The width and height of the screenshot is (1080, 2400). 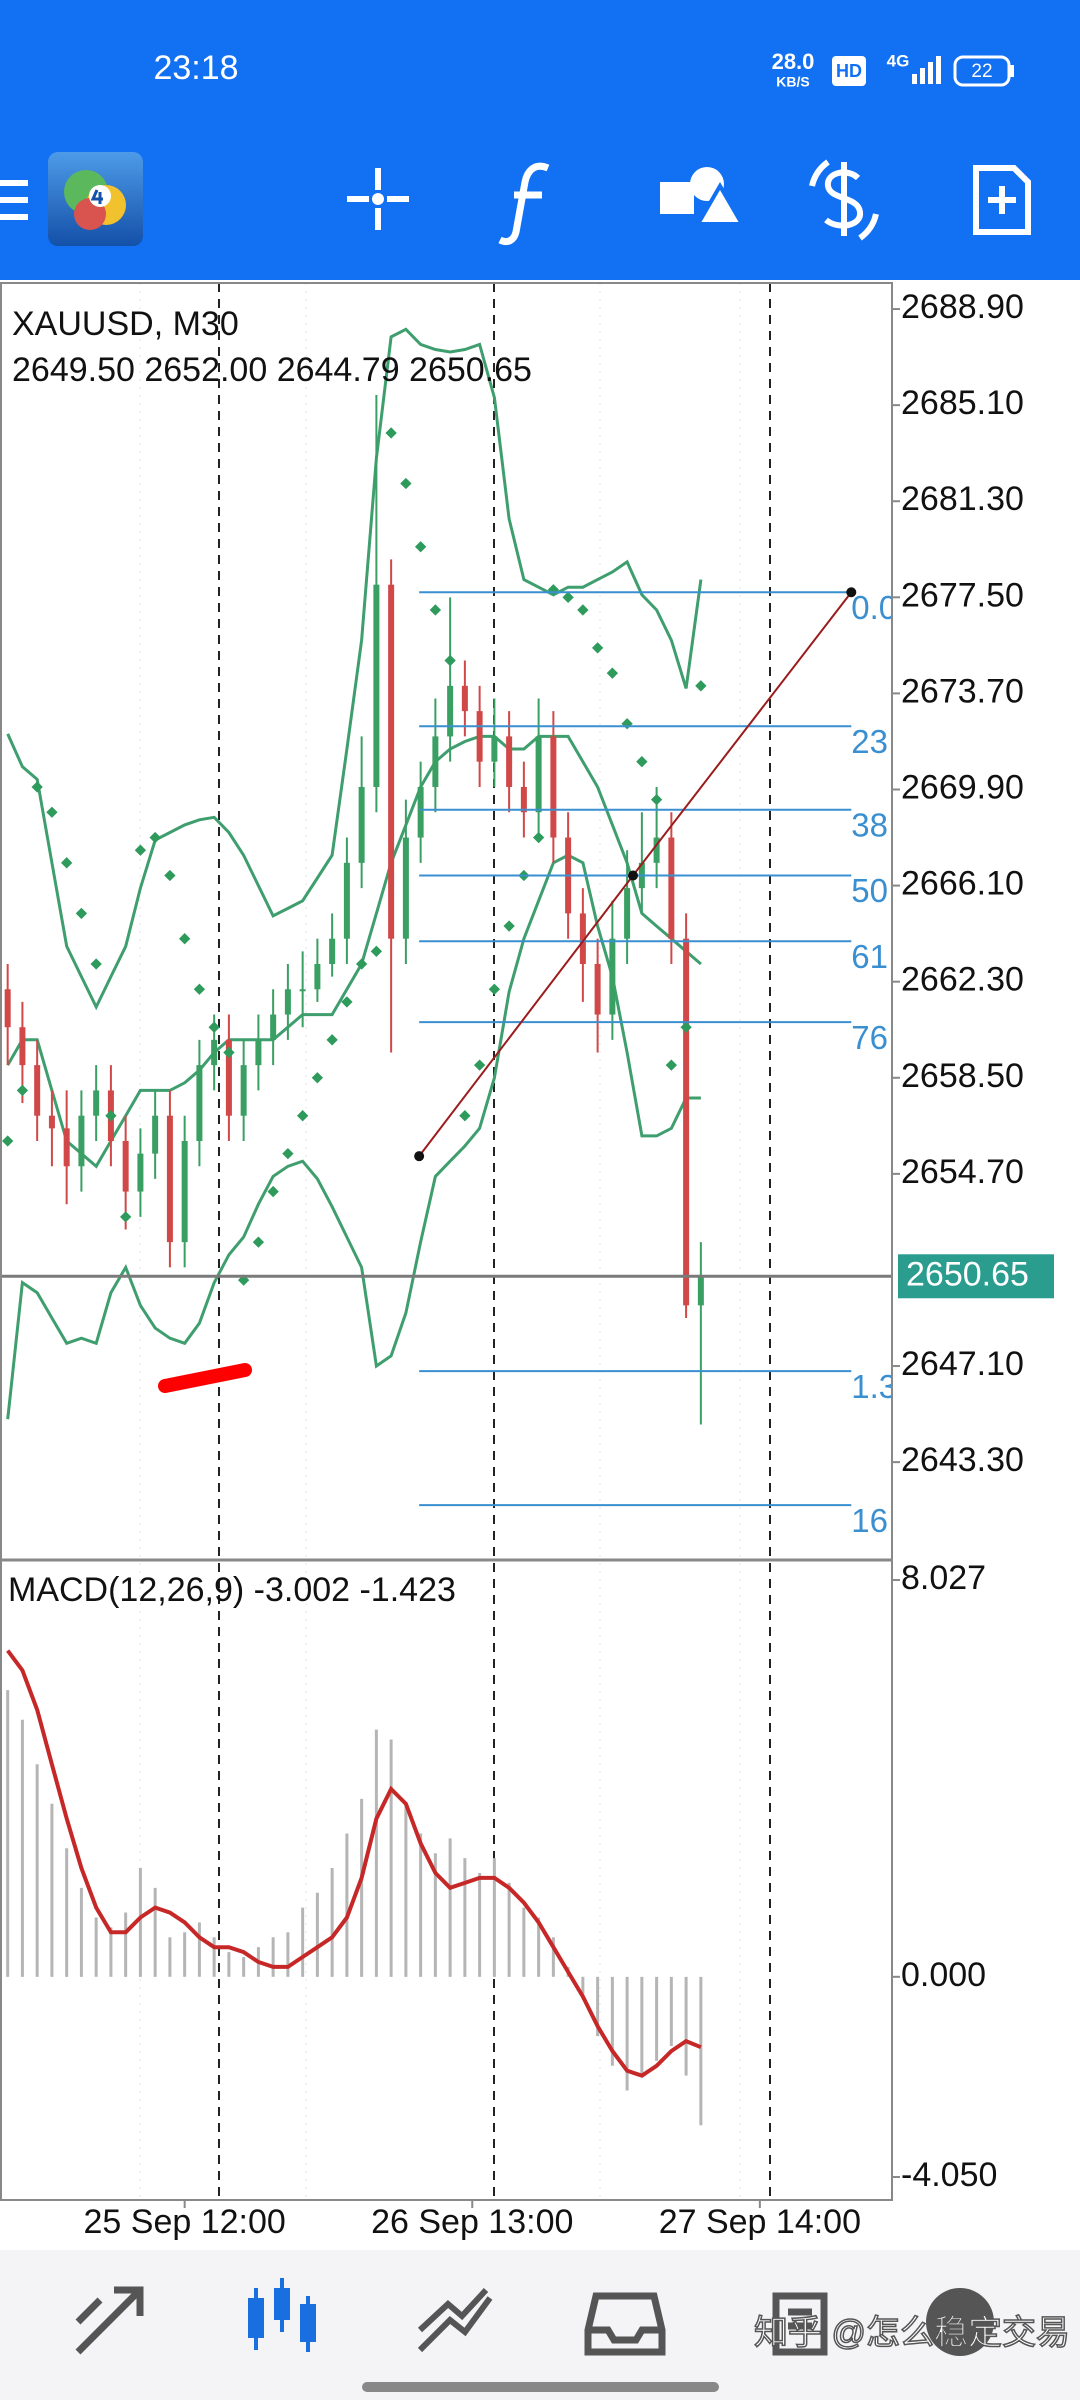 What do you see at coordinates (962, 980) in the screenshot?
I see `y-tick-label: 2662.30` at bounding box center [962, 980].